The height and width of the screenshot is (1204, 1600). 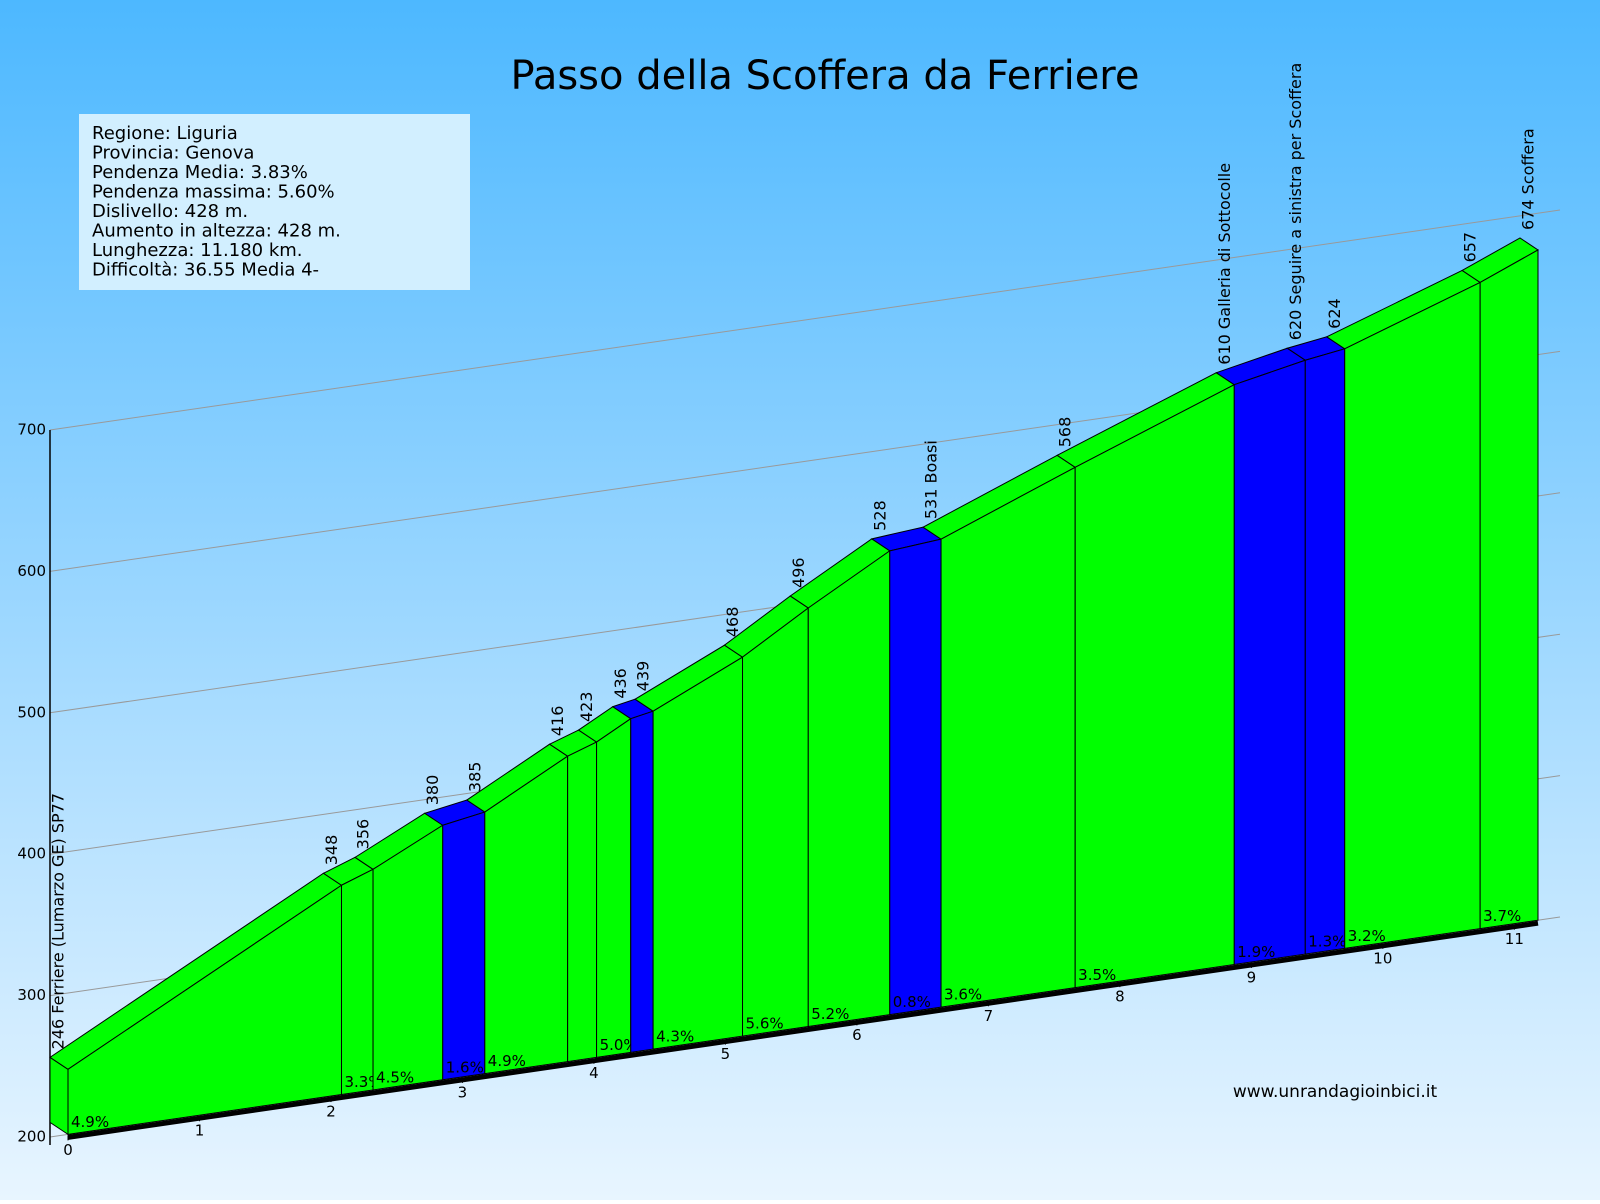 What do you see at coordinates (830, 1014) in the screenshot?
I see `grade-label: 5.2%` at bounding box center [830, 1014].